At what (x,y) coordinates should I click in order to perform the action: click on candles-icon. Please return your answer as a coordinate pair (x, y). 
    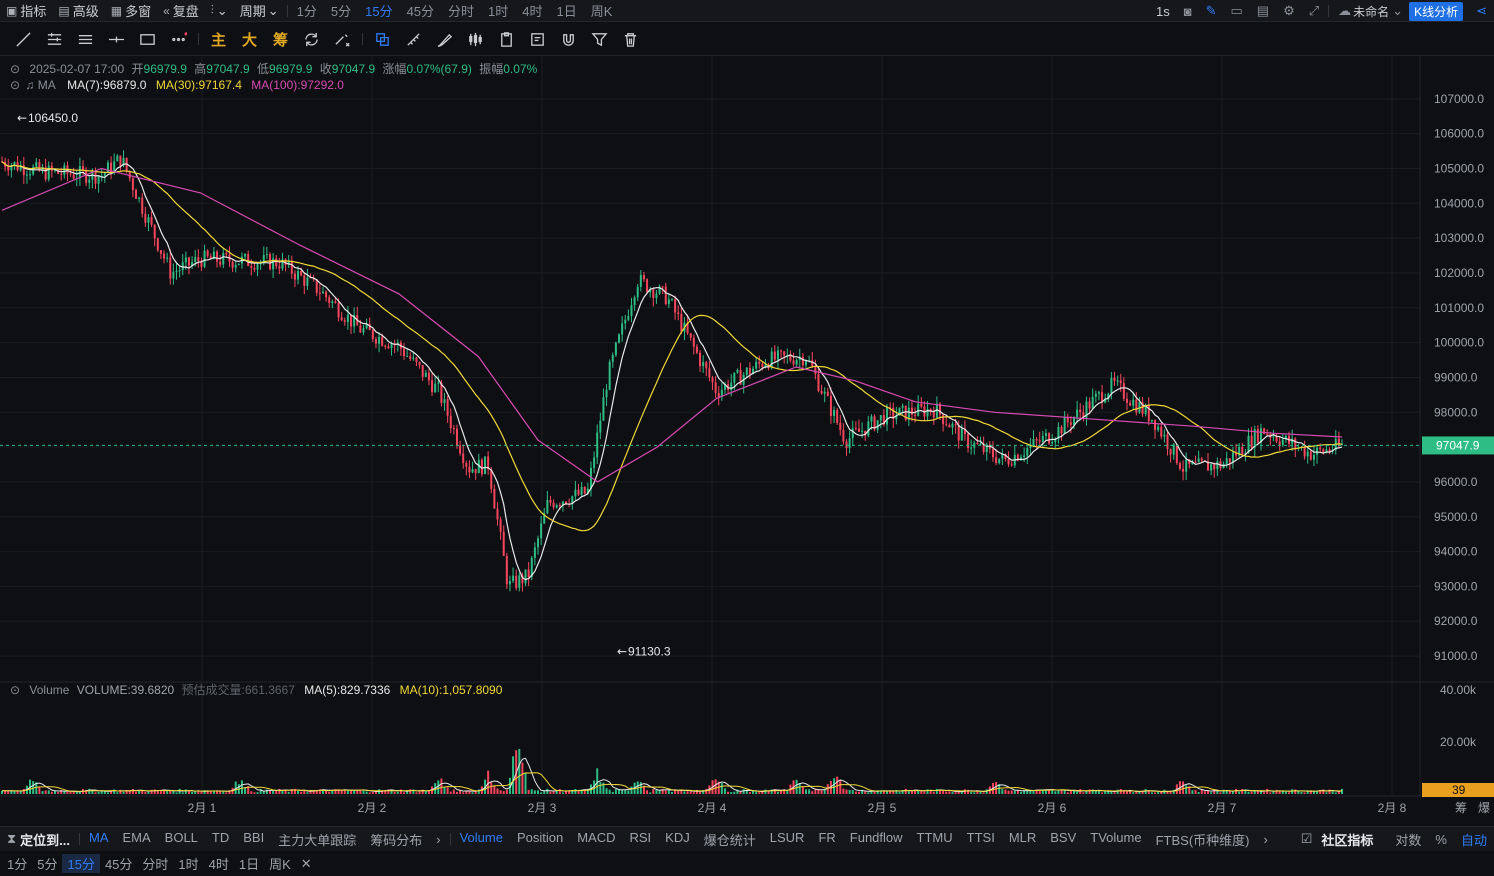
    Looking at the image, I should click on (475, 39).